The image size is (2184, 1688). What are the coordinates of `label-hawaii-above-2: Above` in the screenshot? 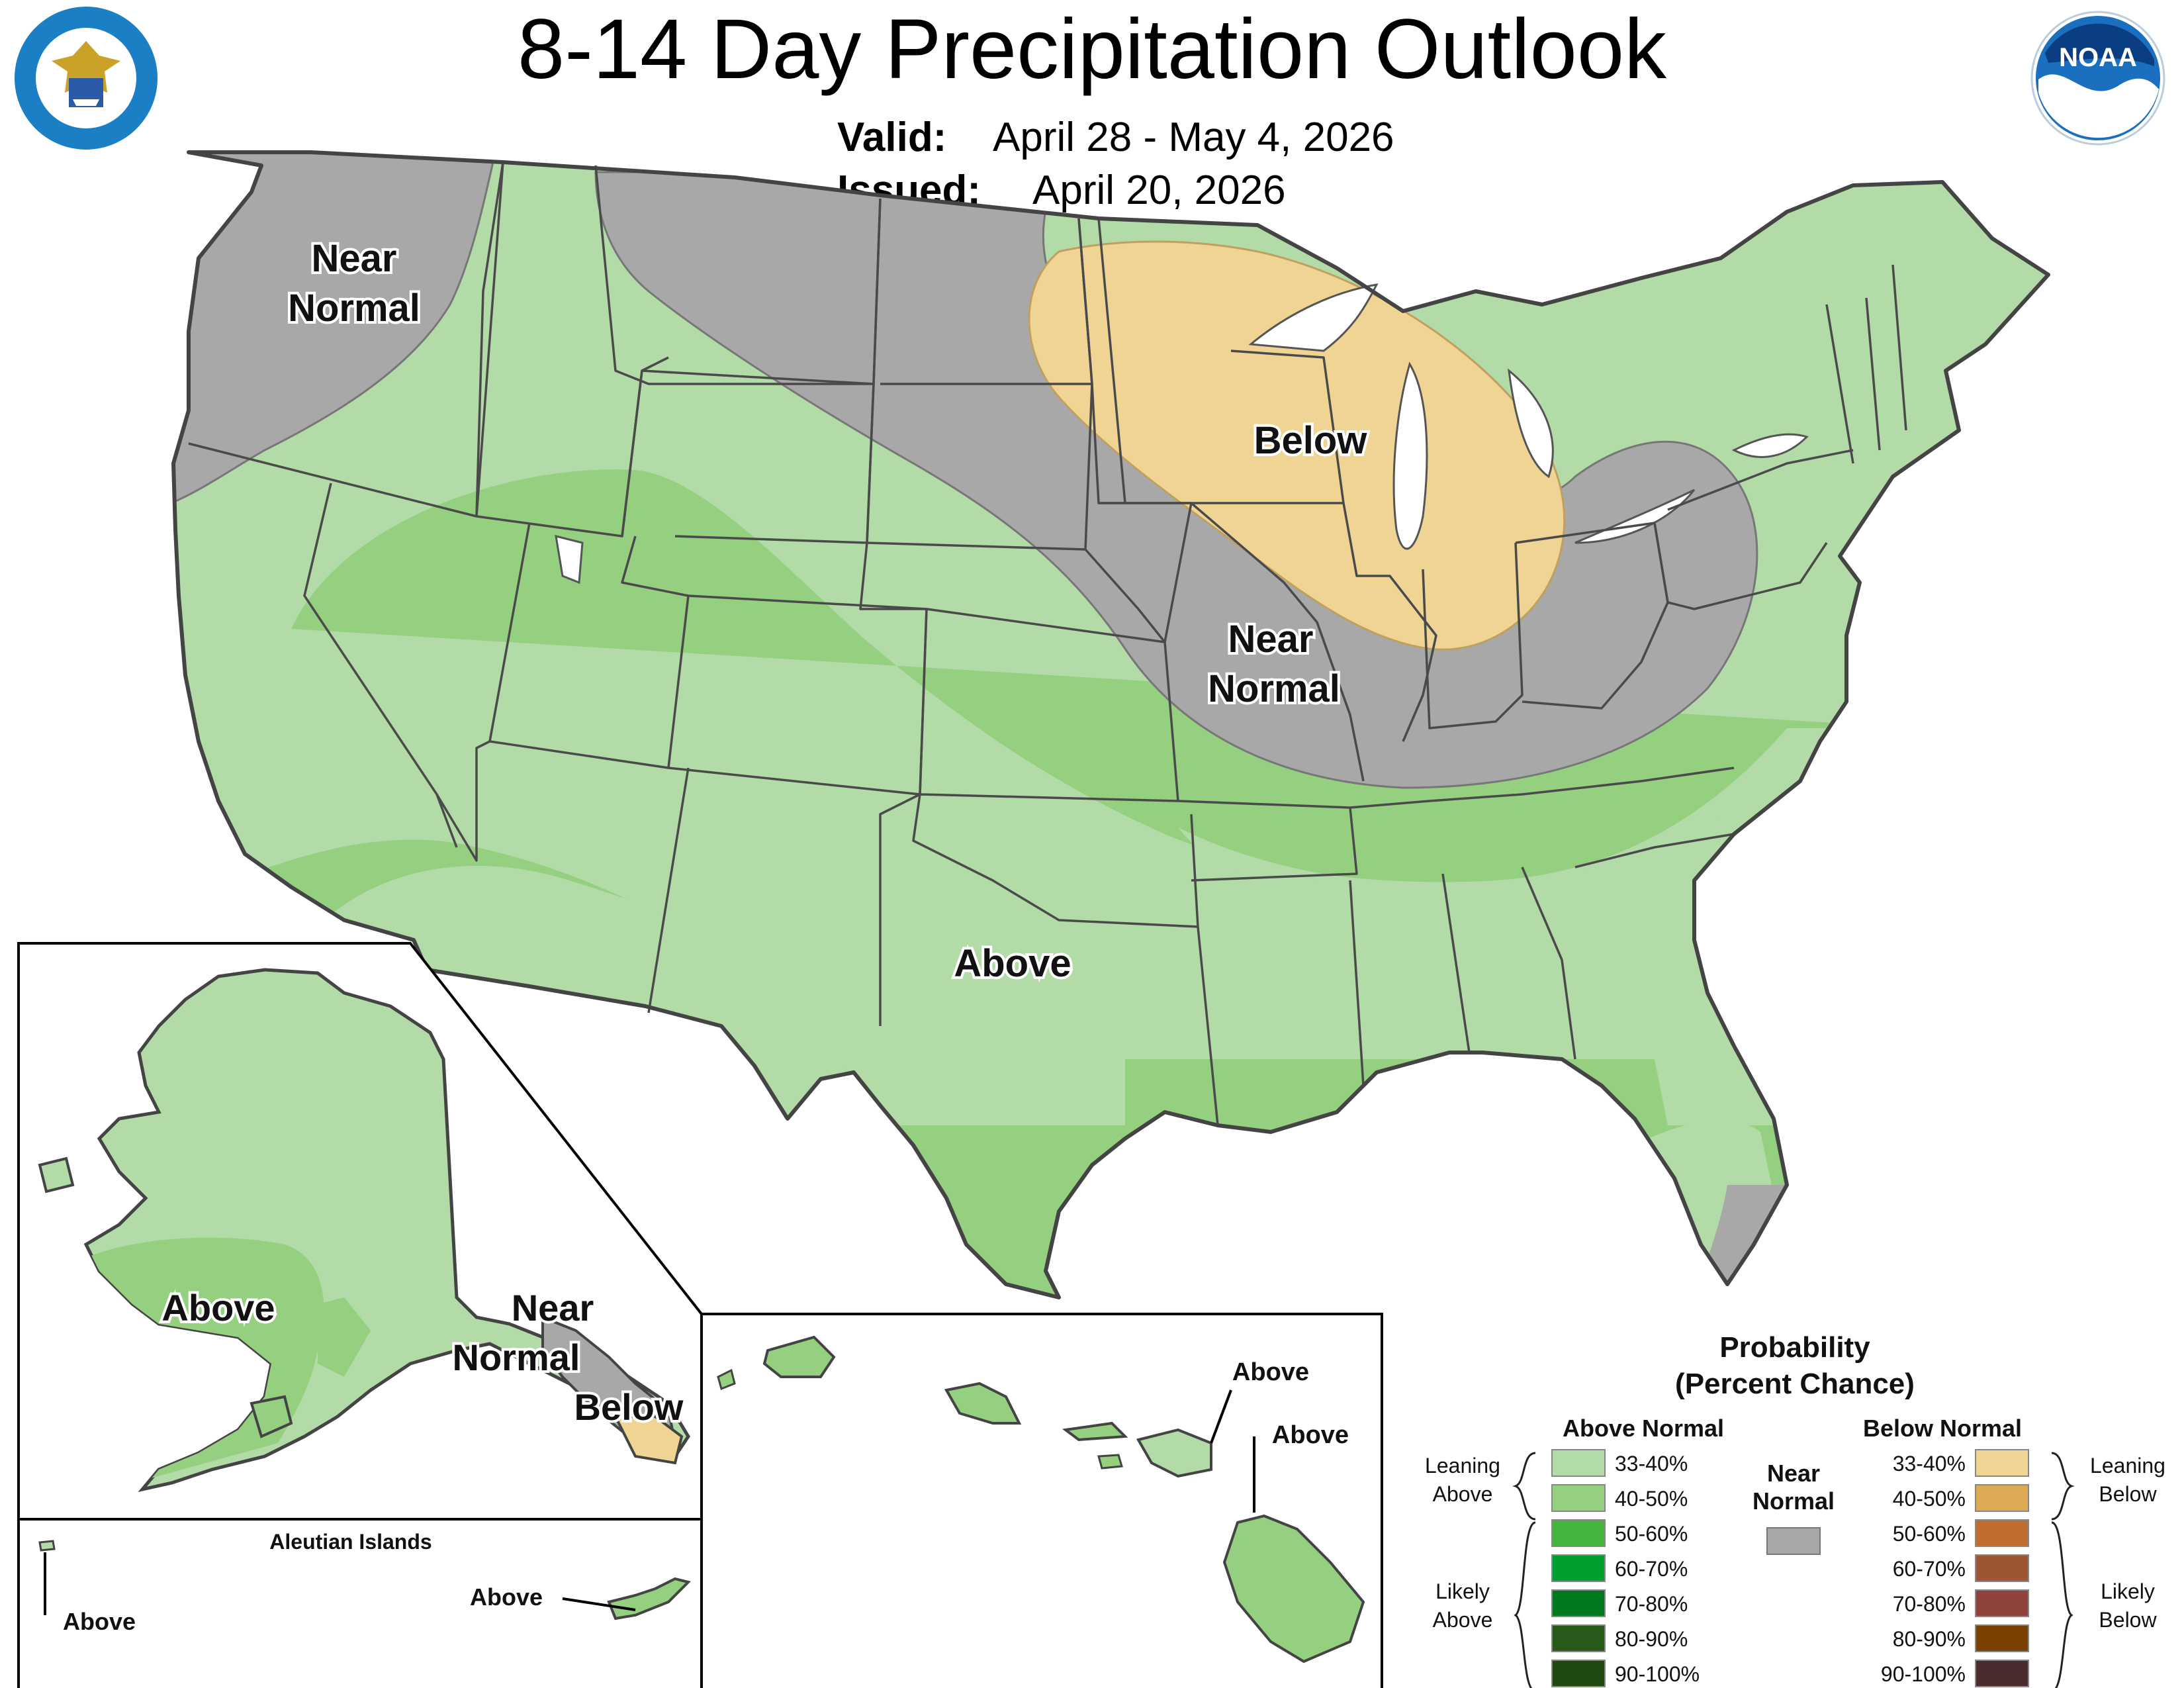 It's located at (1310, 1435).